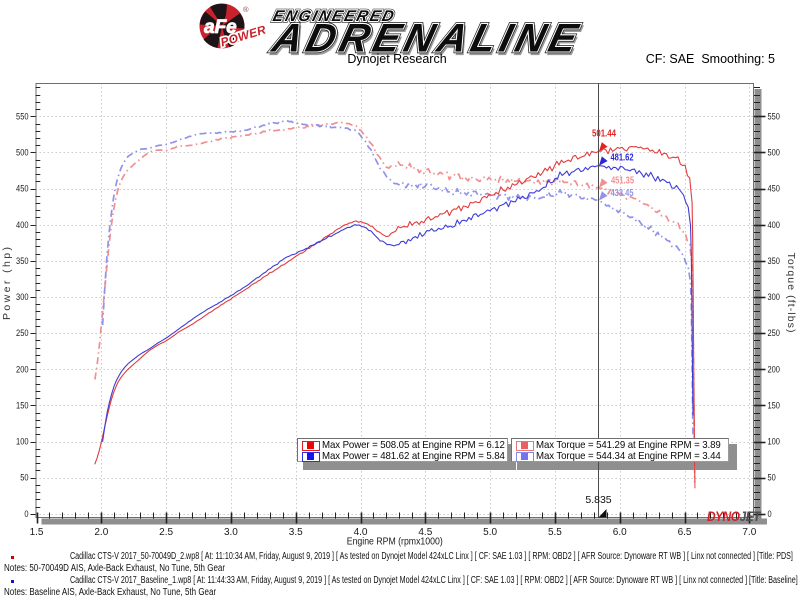 This screenshot has width=800, height=600. Describe the element at coordinates (598, 500) in the screenshot. I see `cursor-rpm-label: 5.835` at that location.